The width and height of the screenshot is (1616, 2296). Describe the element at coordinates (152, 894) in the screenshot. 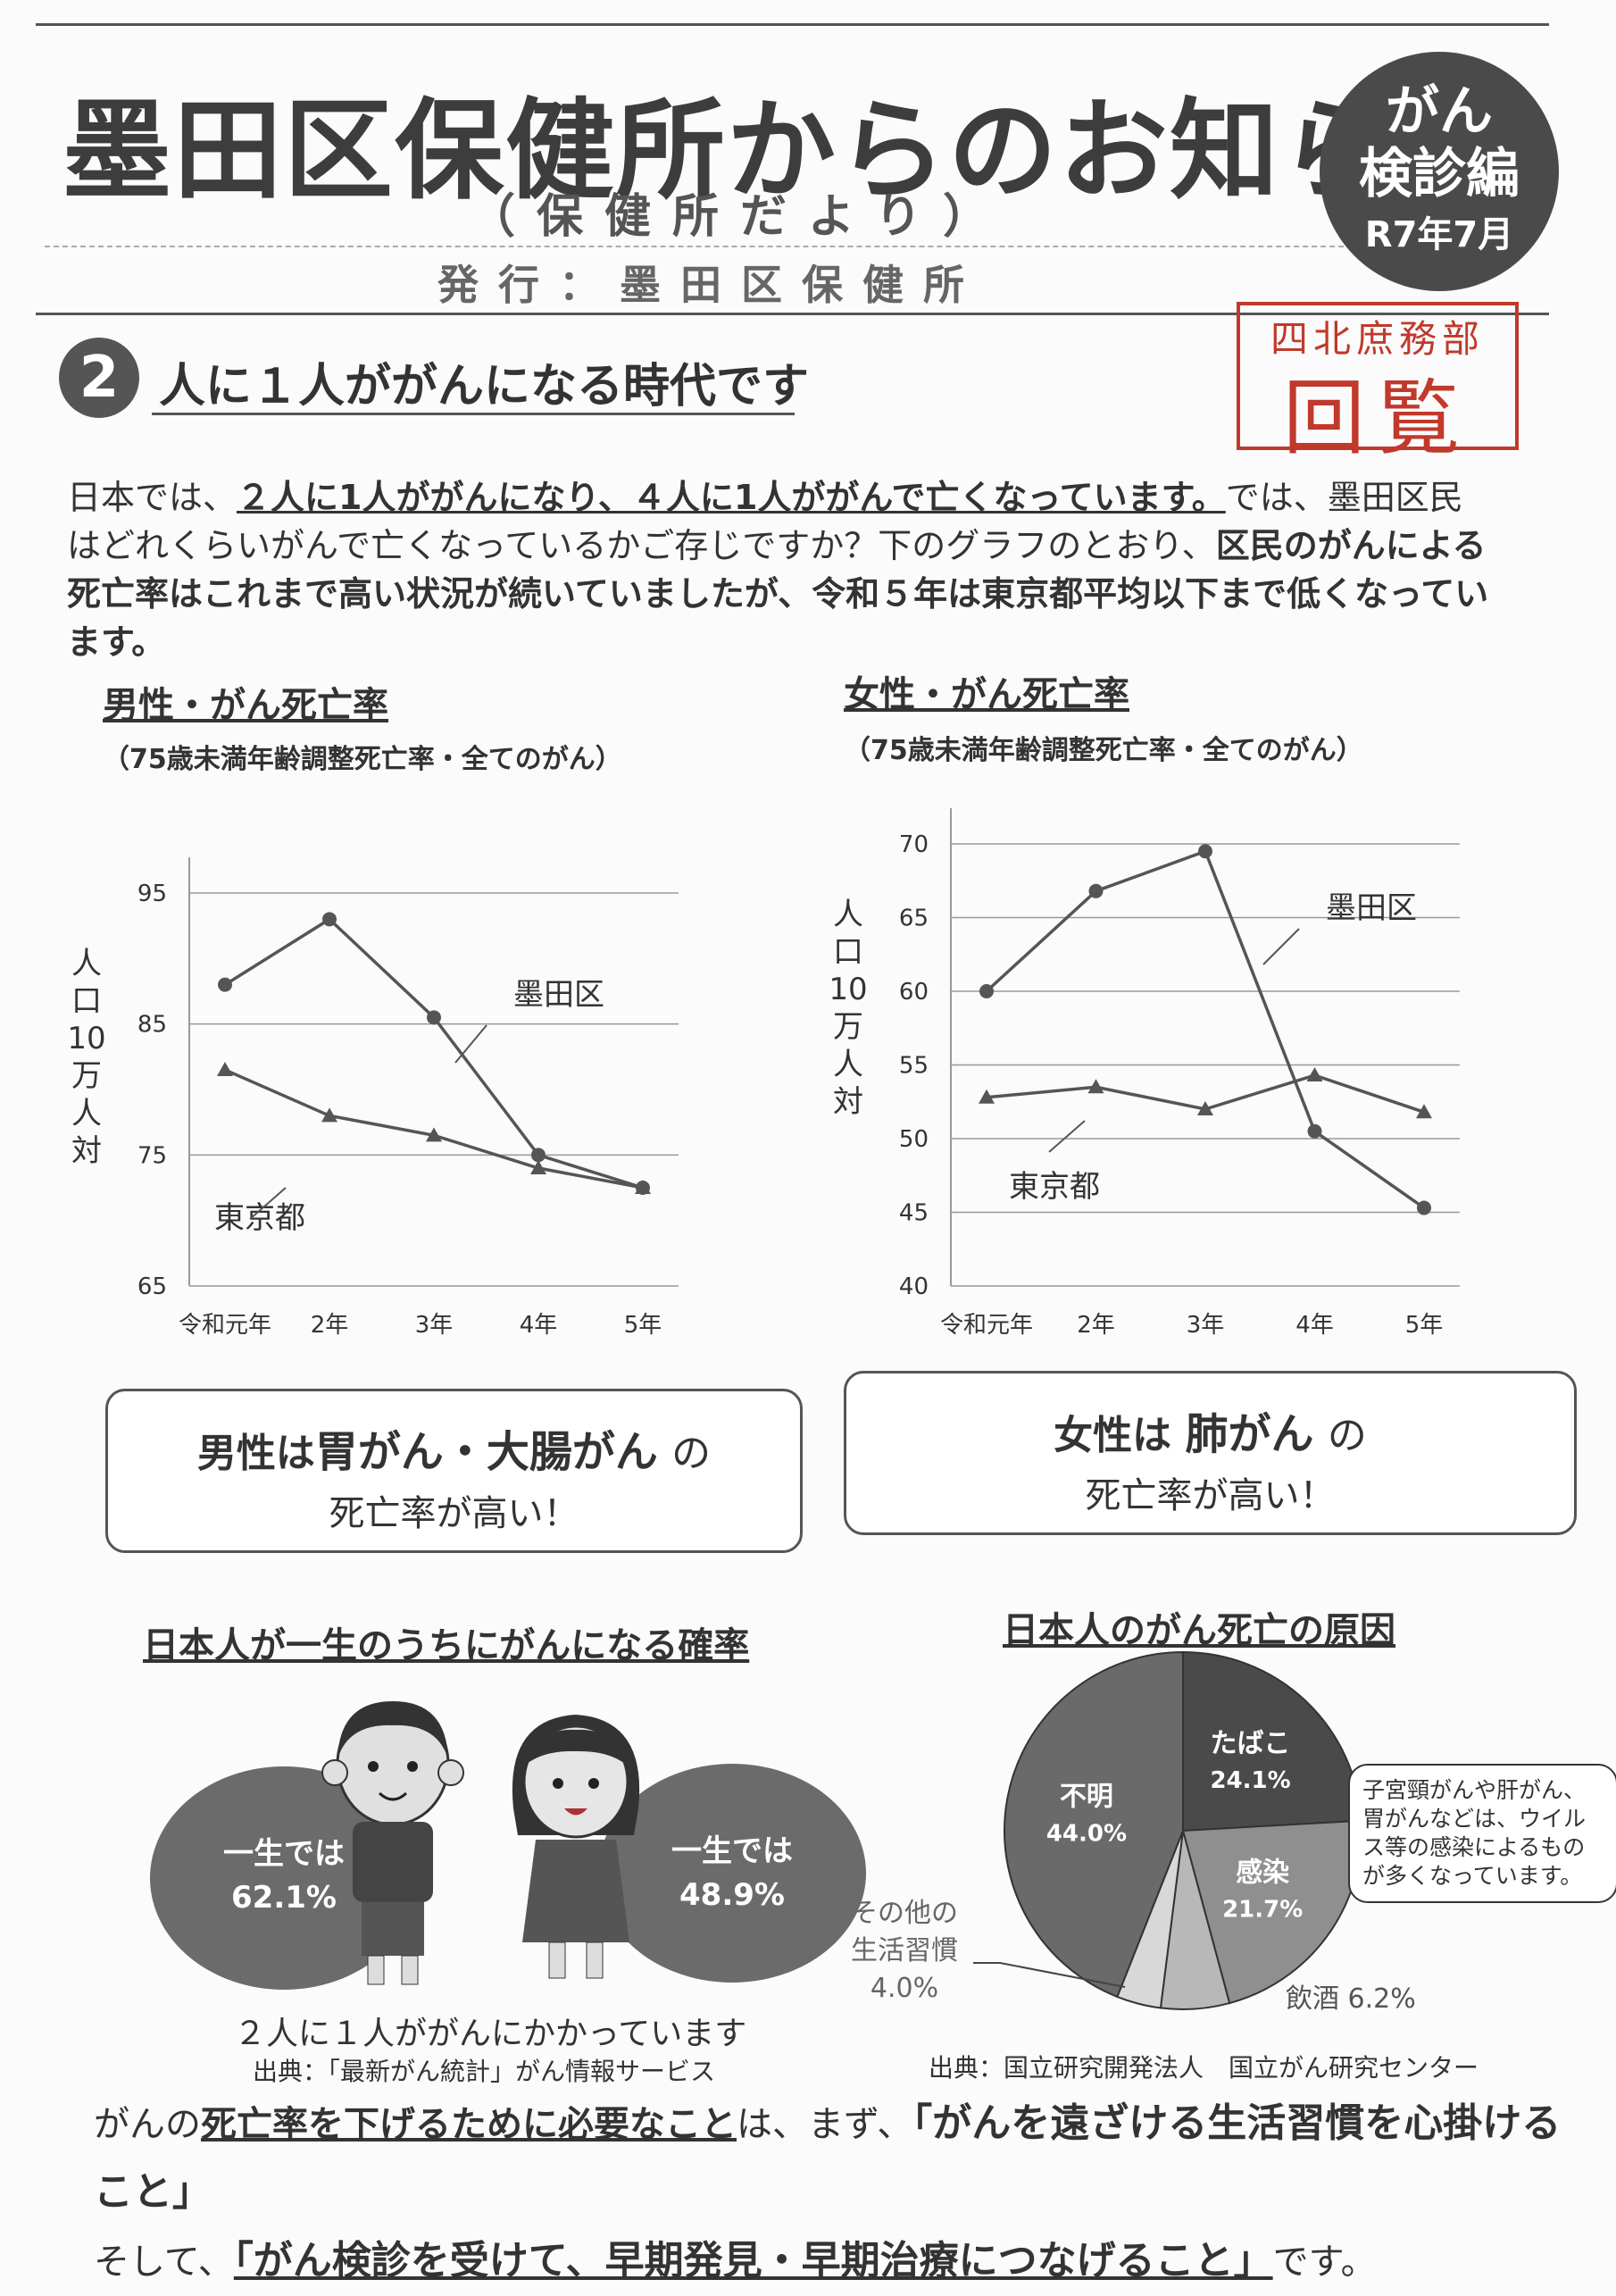

I see `y-tick-label: 95` at that location.